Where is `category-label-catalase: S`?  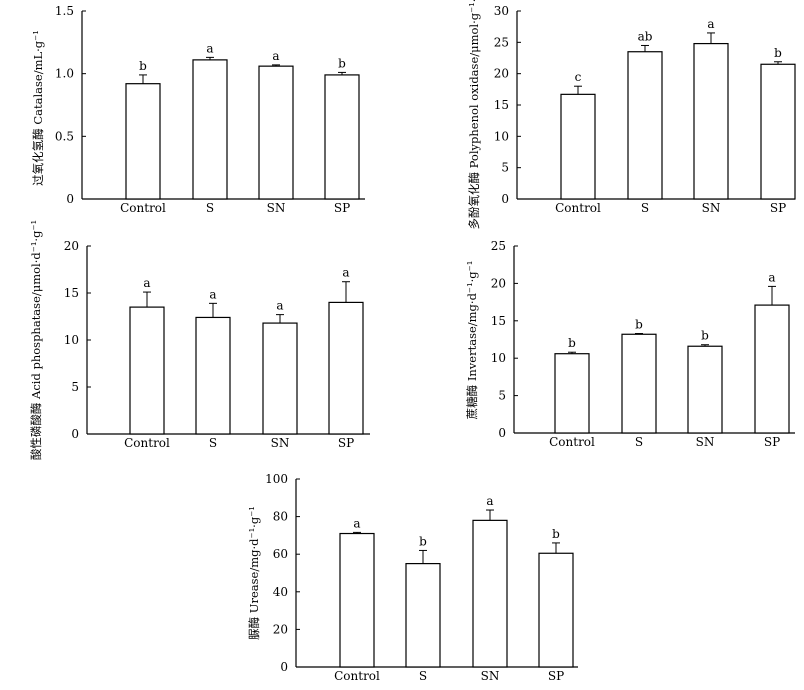
category-label-catalase: S is located at coordinates (210, 208).